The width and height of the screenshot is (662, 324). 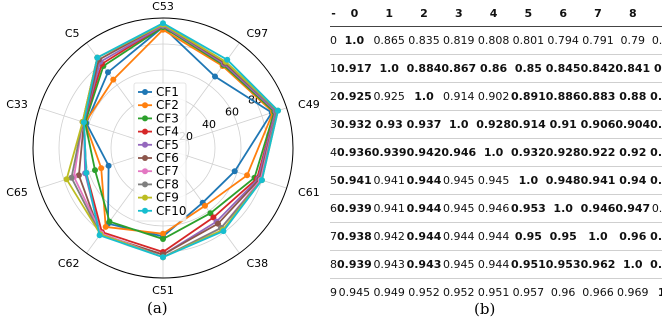 What do you see at coordinates (167, 198) in the screenshot?
I see `legend-label-cf9: CF9` at bounding box center [167, 198].